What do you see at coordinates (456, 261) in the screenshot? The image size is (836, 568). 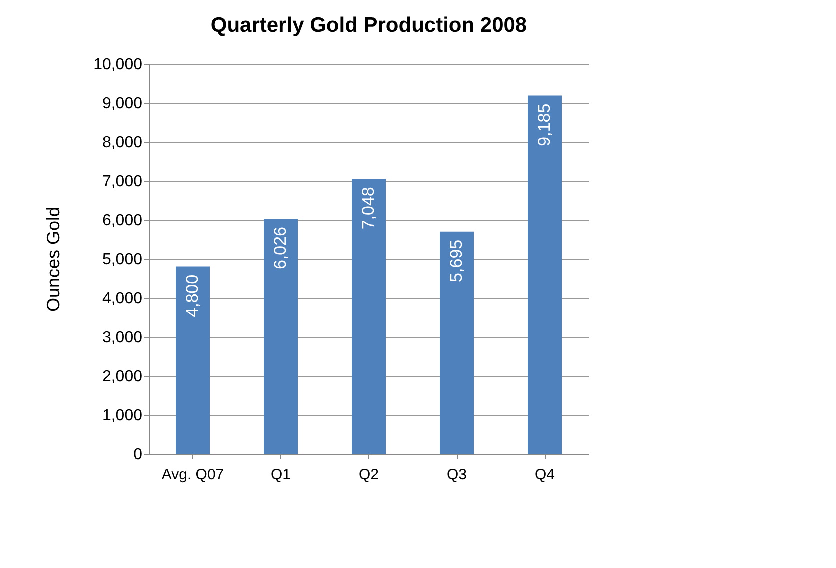 I see `data-label: 5,695` at bounding box center [456, 261].